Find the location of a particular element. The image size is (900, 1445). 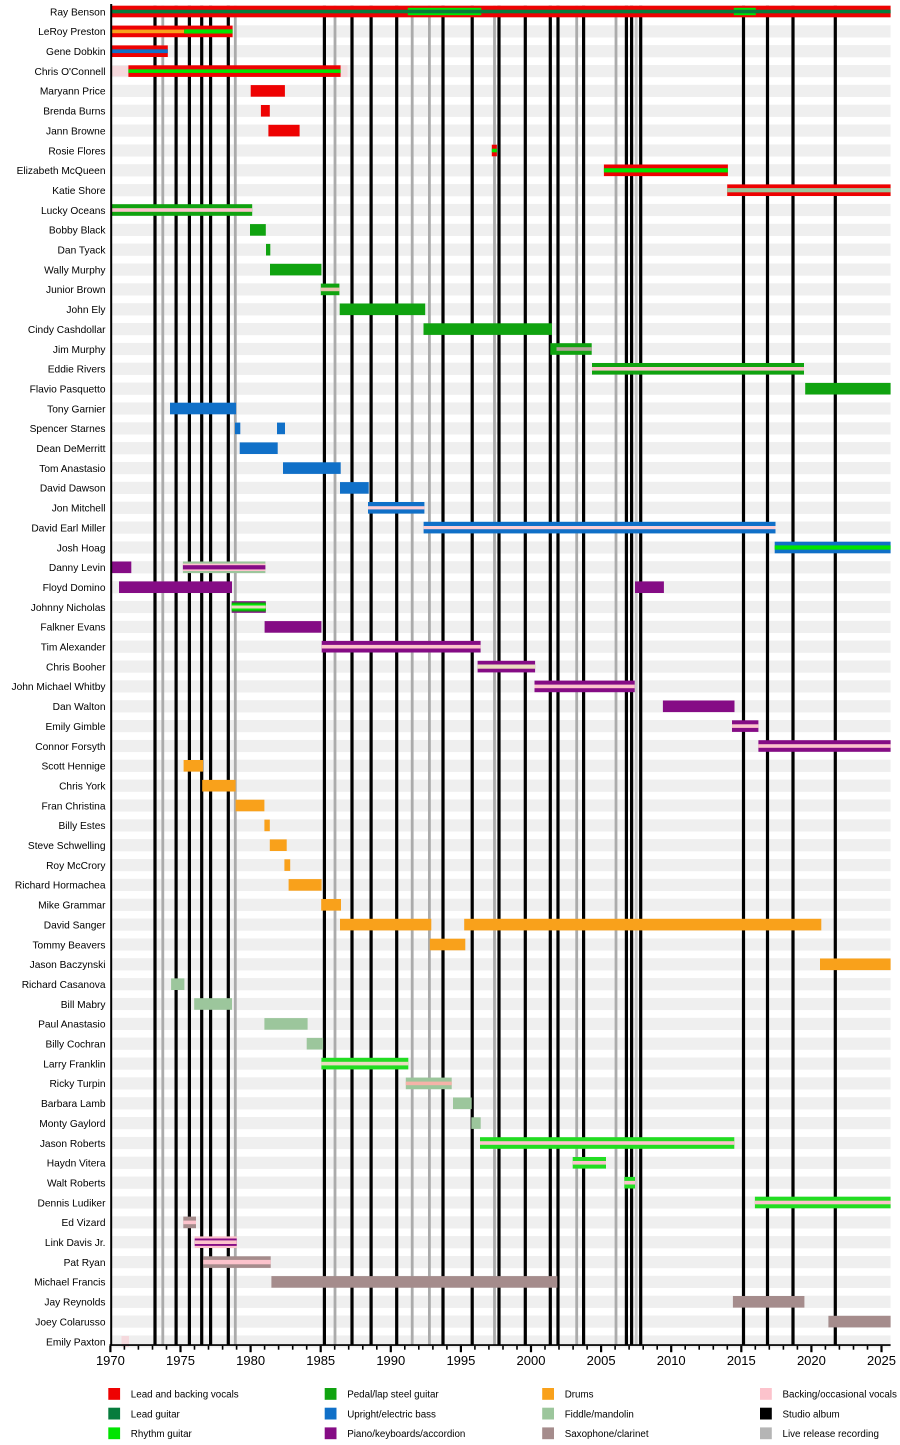

svg-text: Ray Benson is located at coordinates (78, 12).